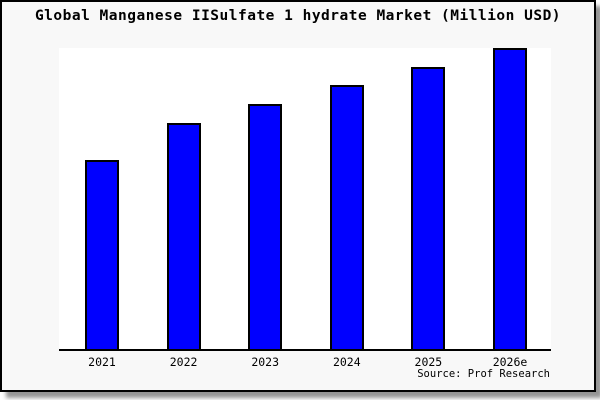  Describe the element at coordinates (428, 362) in the screenshot. I see `x-tick-label-2025: 2025` at that location.